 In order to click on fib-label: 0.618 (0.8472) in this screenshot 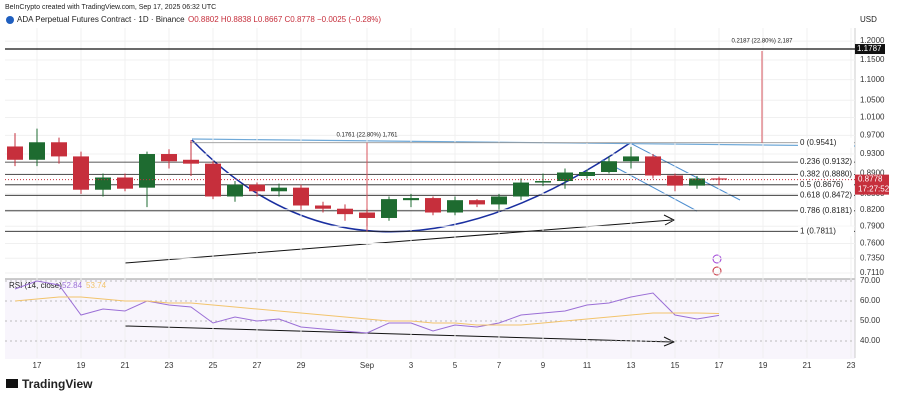, I will do `click(826, 194)`.